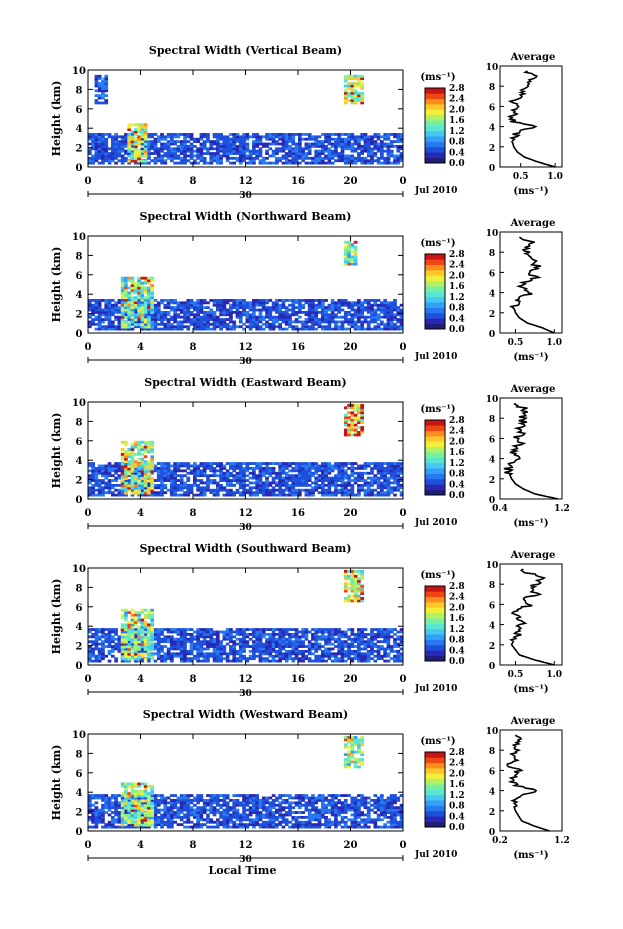  I want to click on colorbar-swatch, so click(435, 160).